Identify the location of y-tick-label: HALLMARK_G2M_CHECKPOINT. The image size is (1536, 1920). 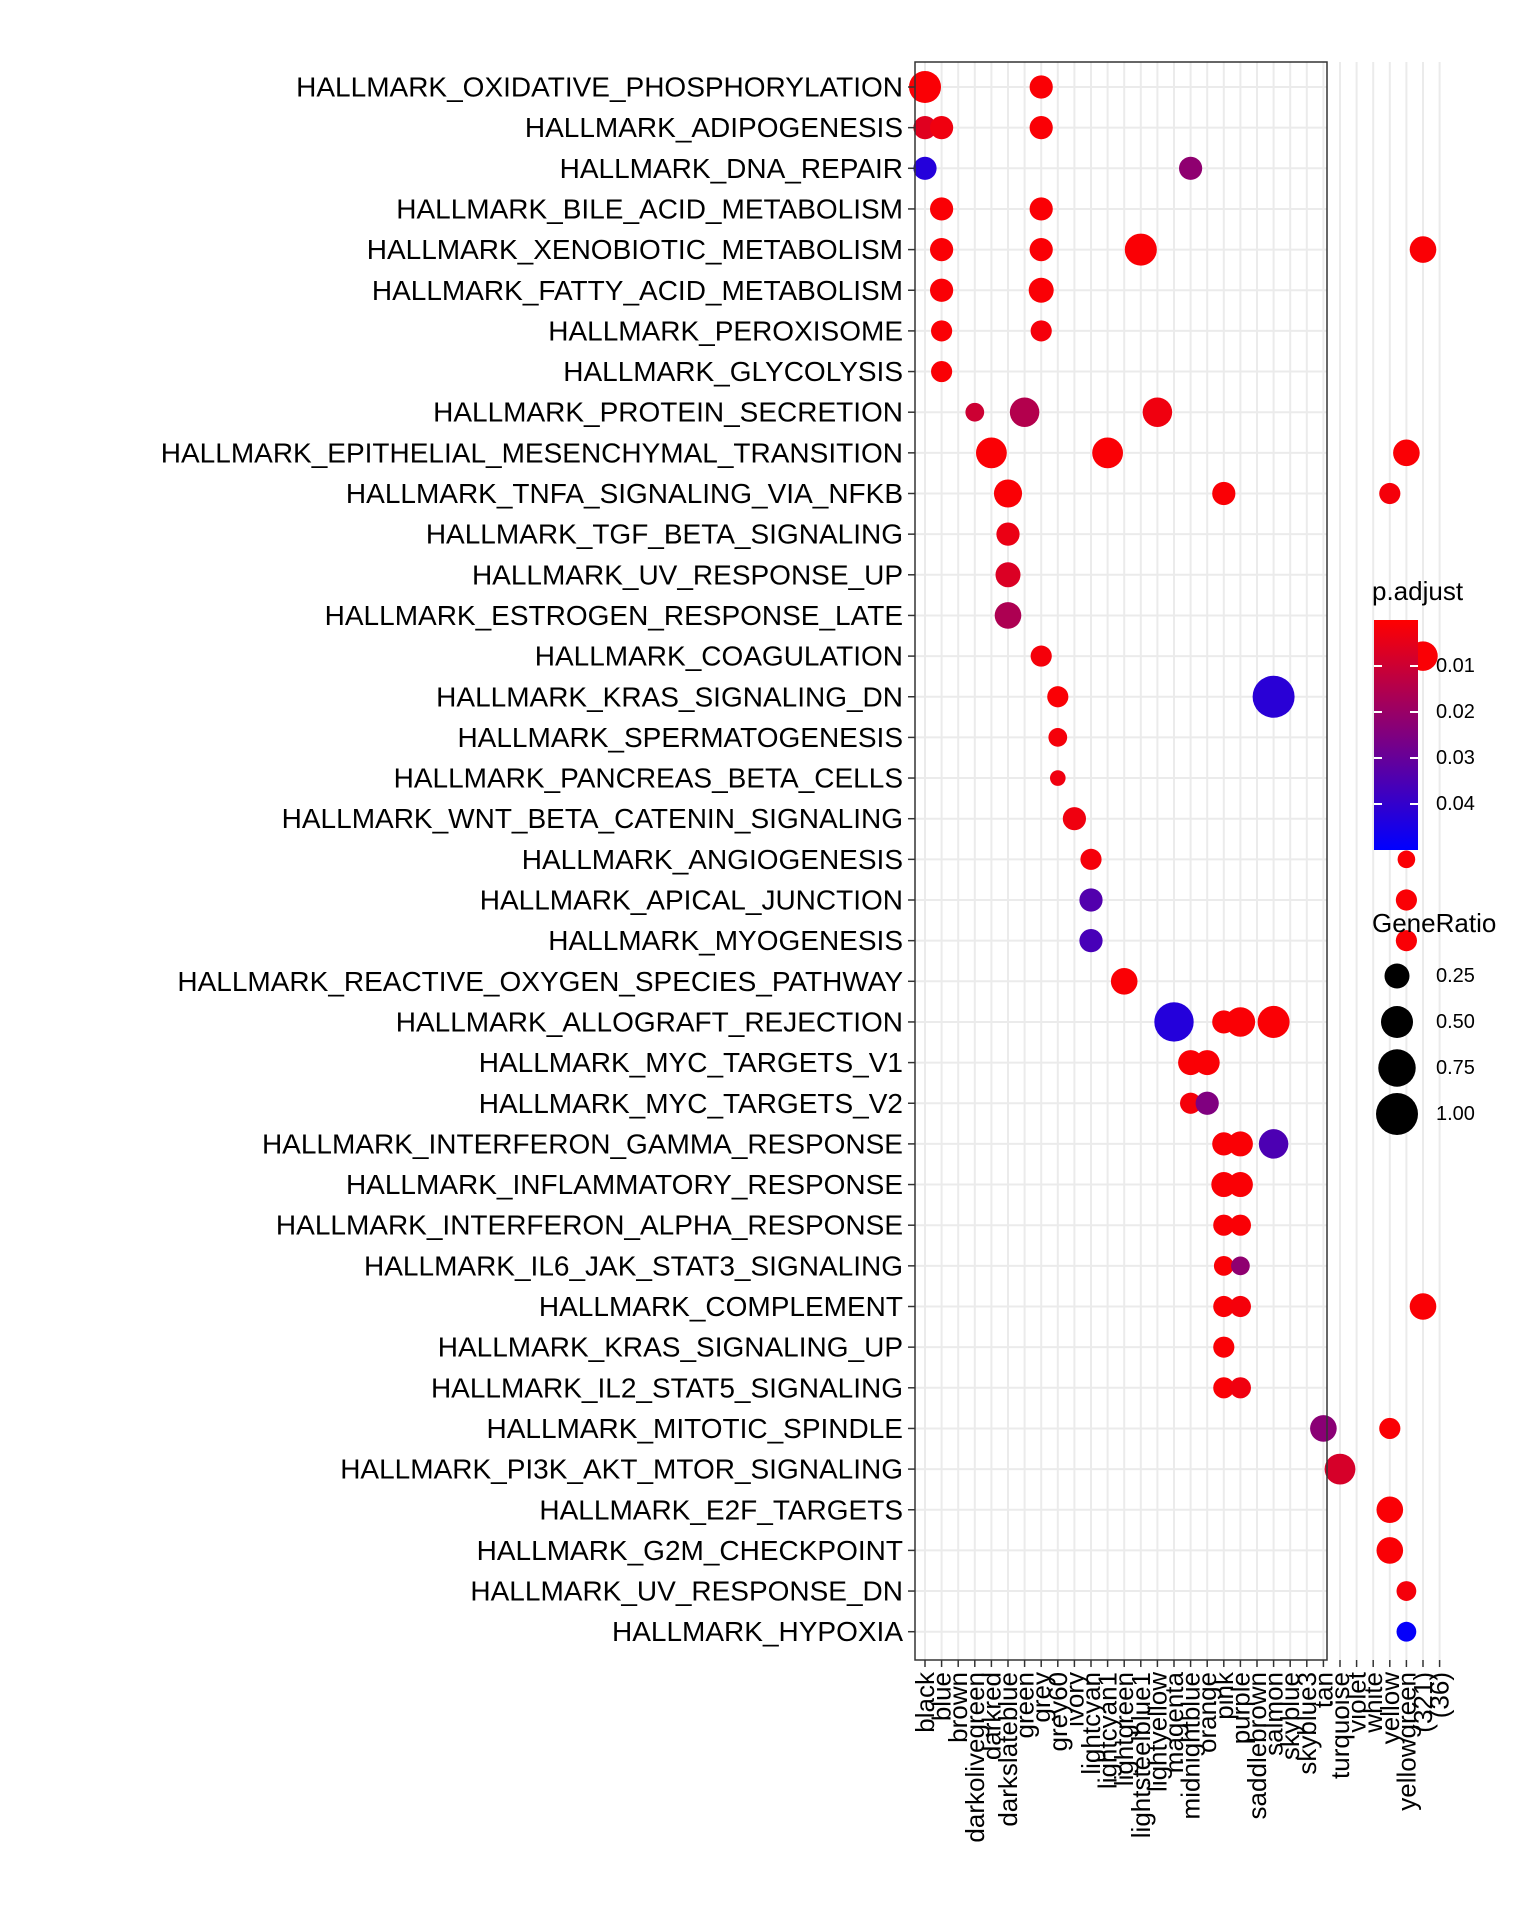
(690, 1550).